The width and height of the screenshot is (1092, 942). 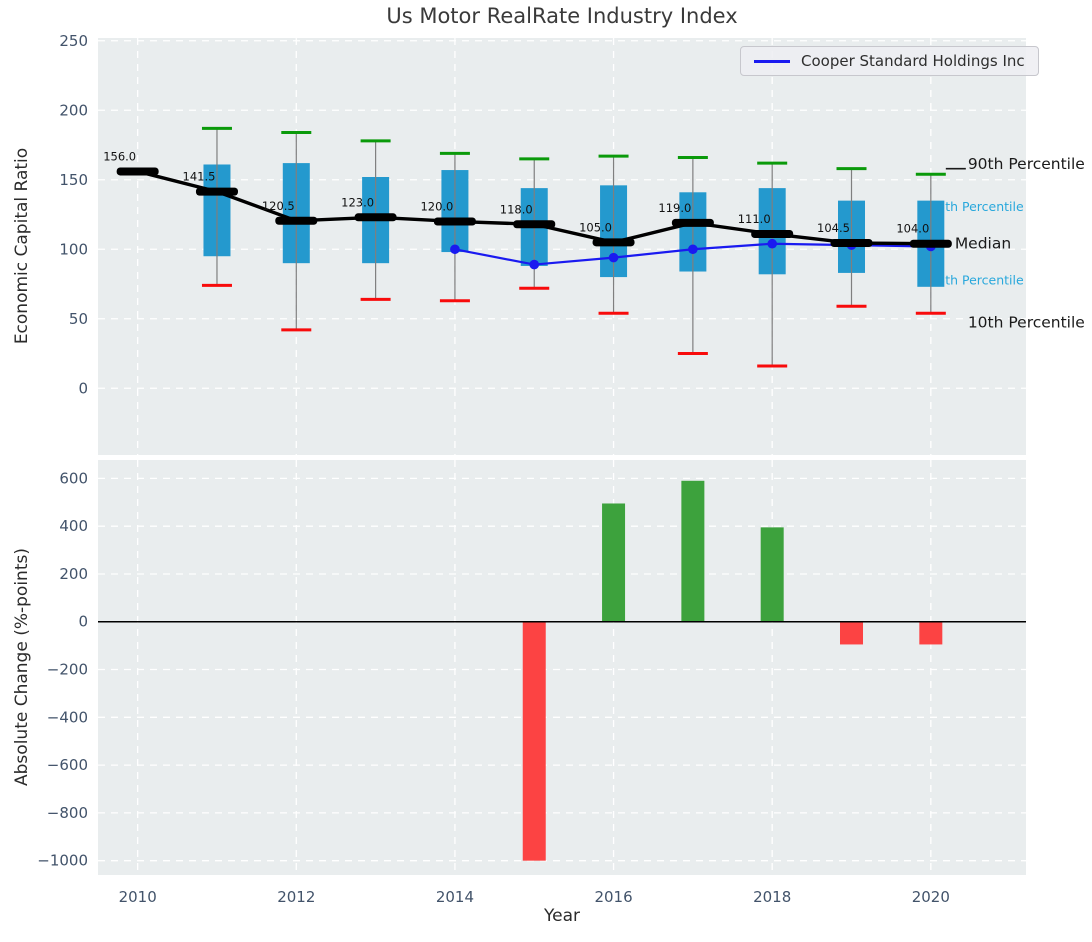 What do you see at coordinates (73, 574) in the screenshot?
I see `bottom-y-tick-label: 200` at bounding box center [73, 574].